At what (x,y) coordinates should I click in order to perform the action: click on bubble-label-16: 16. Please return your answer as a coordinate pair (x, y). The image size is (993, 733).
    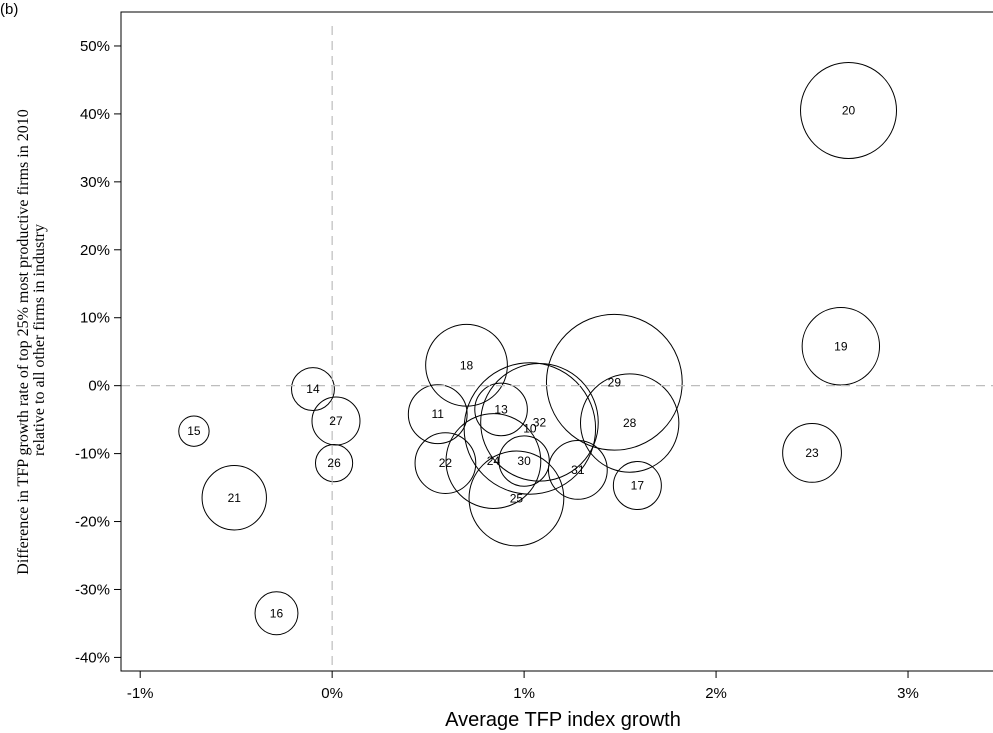
    Looking at the image, I should click on (277, 613).